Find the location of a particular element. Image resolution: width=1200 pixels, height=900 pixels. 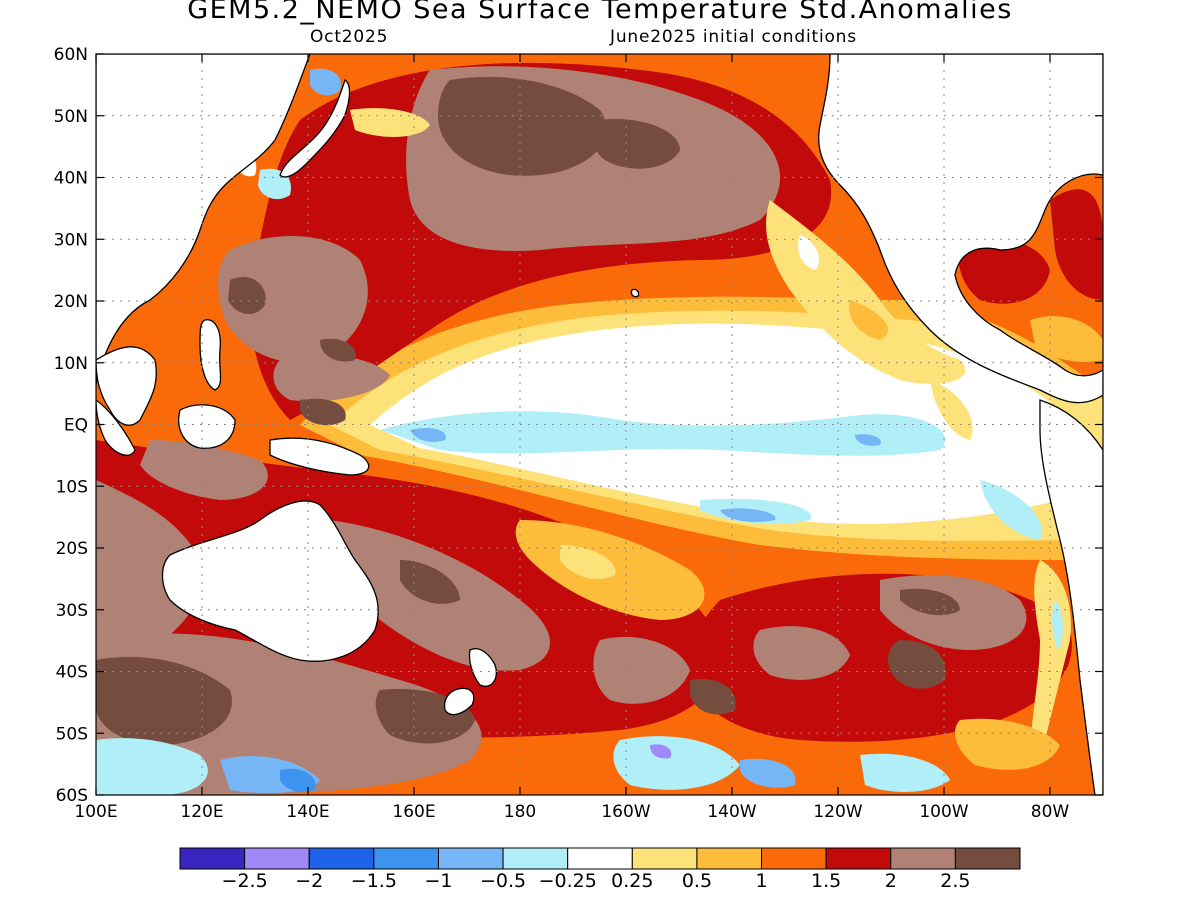

lon-tick-label: 120W is located at coordinates (837, 812).